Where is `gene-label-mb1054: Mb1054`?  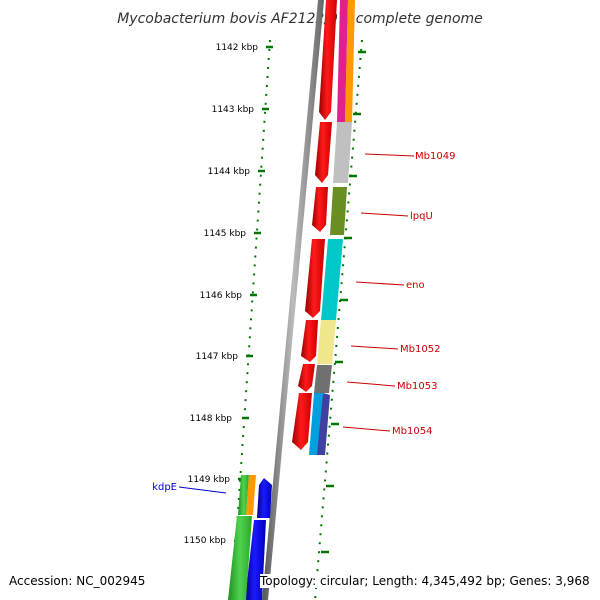
gene-label-mb1054: Mb1054 is located at coordinates (412, 431).